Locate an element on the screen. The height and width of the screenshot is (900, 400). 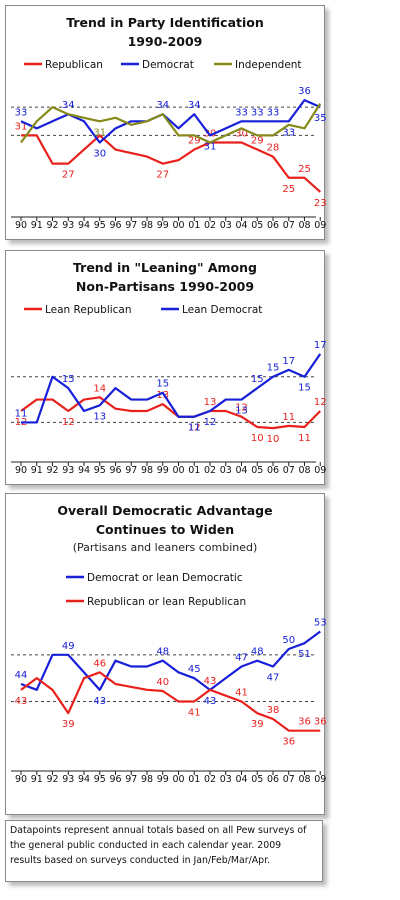
legend-label: Democrat or lean Democratic is located at coordinates (165, 578).